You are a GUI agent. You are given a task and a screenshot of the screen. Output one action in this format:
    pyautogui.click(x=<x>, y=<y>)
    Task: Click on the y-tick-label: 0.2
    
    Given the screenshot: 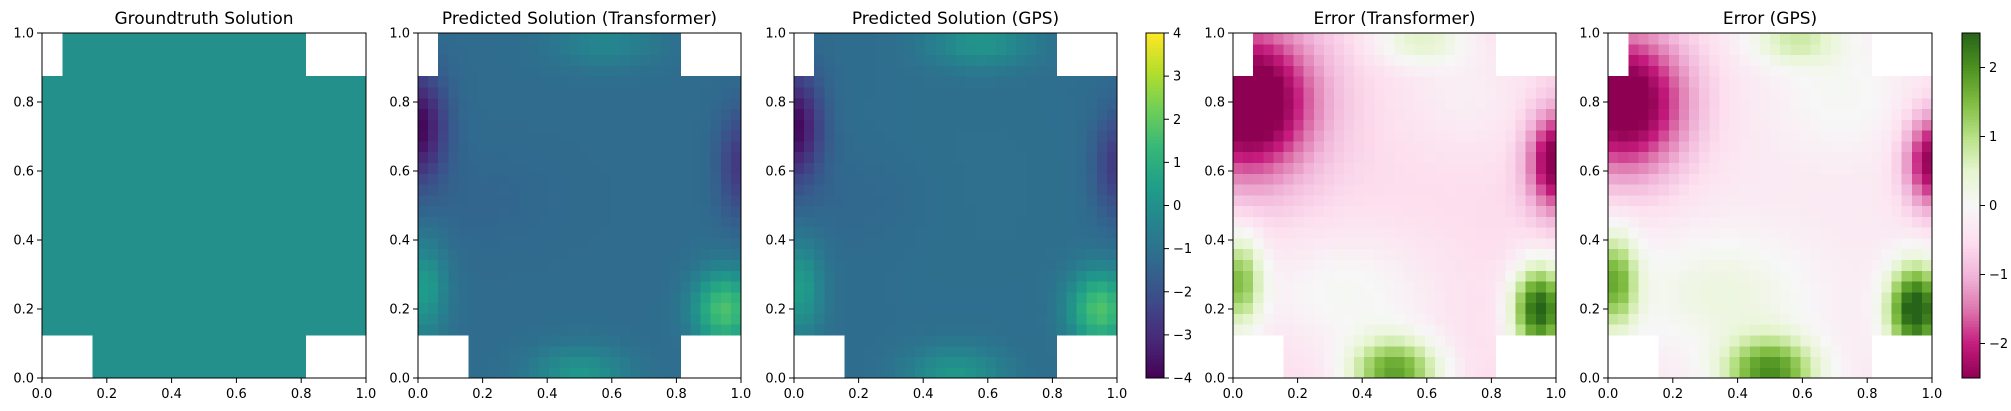 What is the action you would take?
    pyautogui.click(x=775, y=310)
    